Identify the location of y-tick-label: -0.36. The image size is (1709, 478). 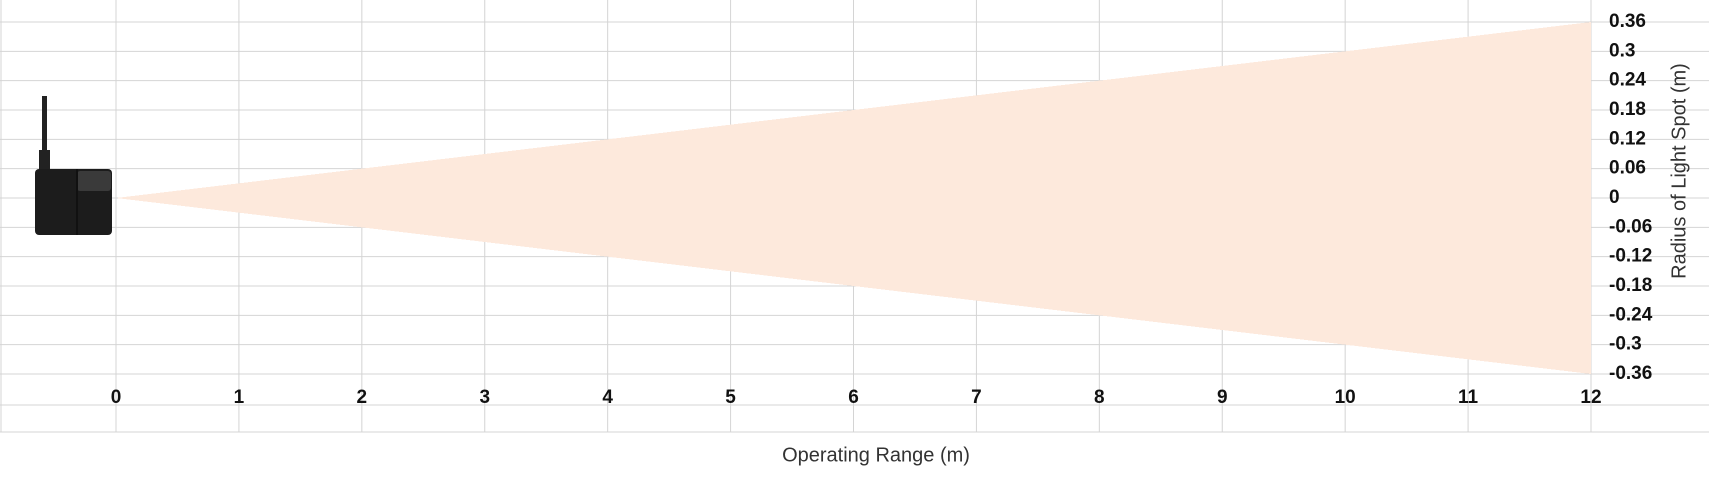
(1630, 373).